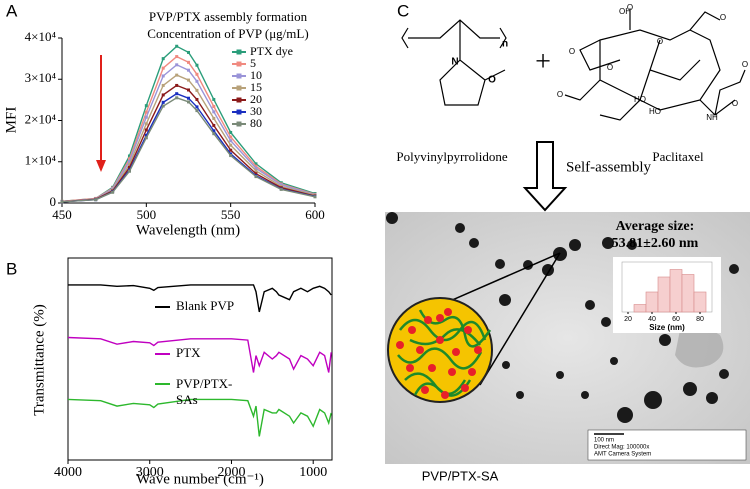 The height and width of the screenshot is (489, 750). I want to click on x-axis-label: Size (nm), so click(667, 327).